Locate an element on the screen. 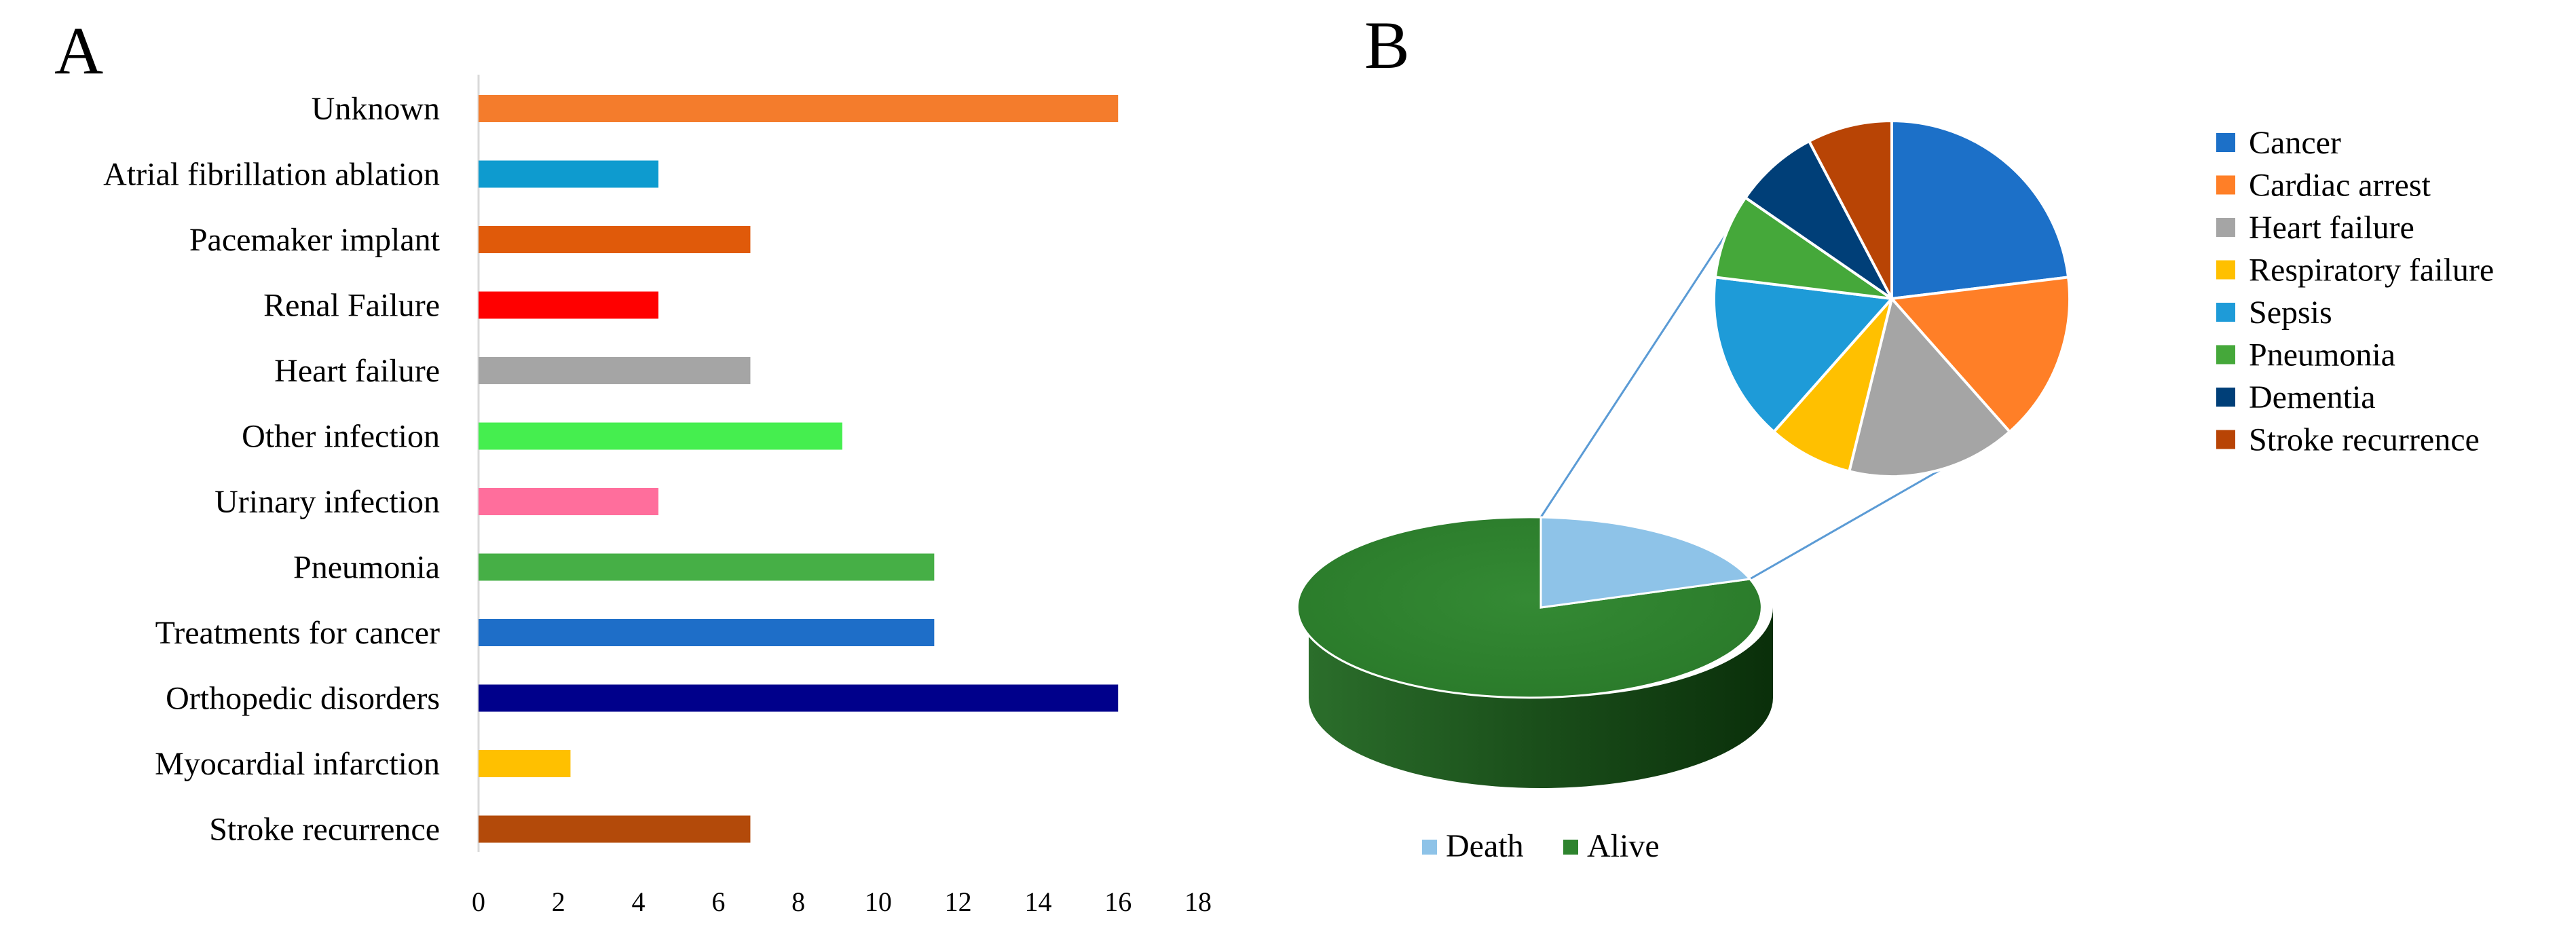 The height and width of the screenshot is (934, 2576). bar-label-other-infection: Other infection is located at coordinates (341, 437).